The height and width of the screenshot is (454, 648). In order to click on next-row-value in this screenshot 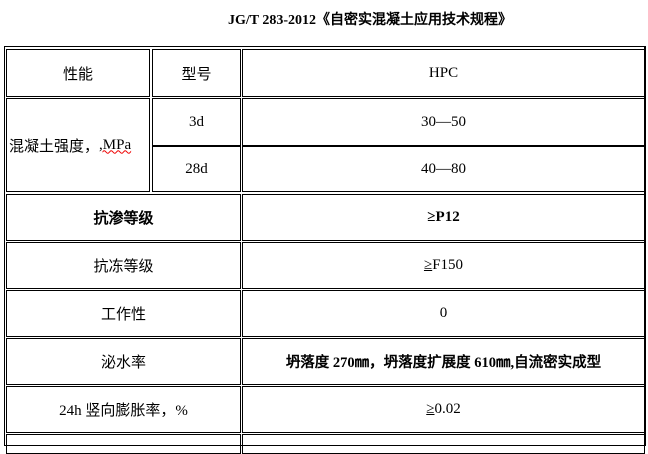, I will do `click(443, 444)`.